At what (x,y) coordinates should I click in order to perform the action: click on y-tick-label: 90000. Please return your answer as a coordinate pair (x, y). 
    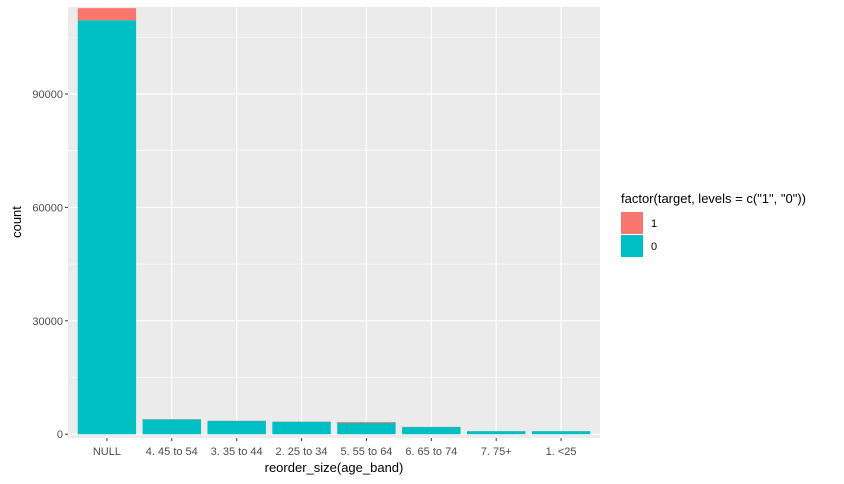
    Looking at the image, I should click on (47, 95).